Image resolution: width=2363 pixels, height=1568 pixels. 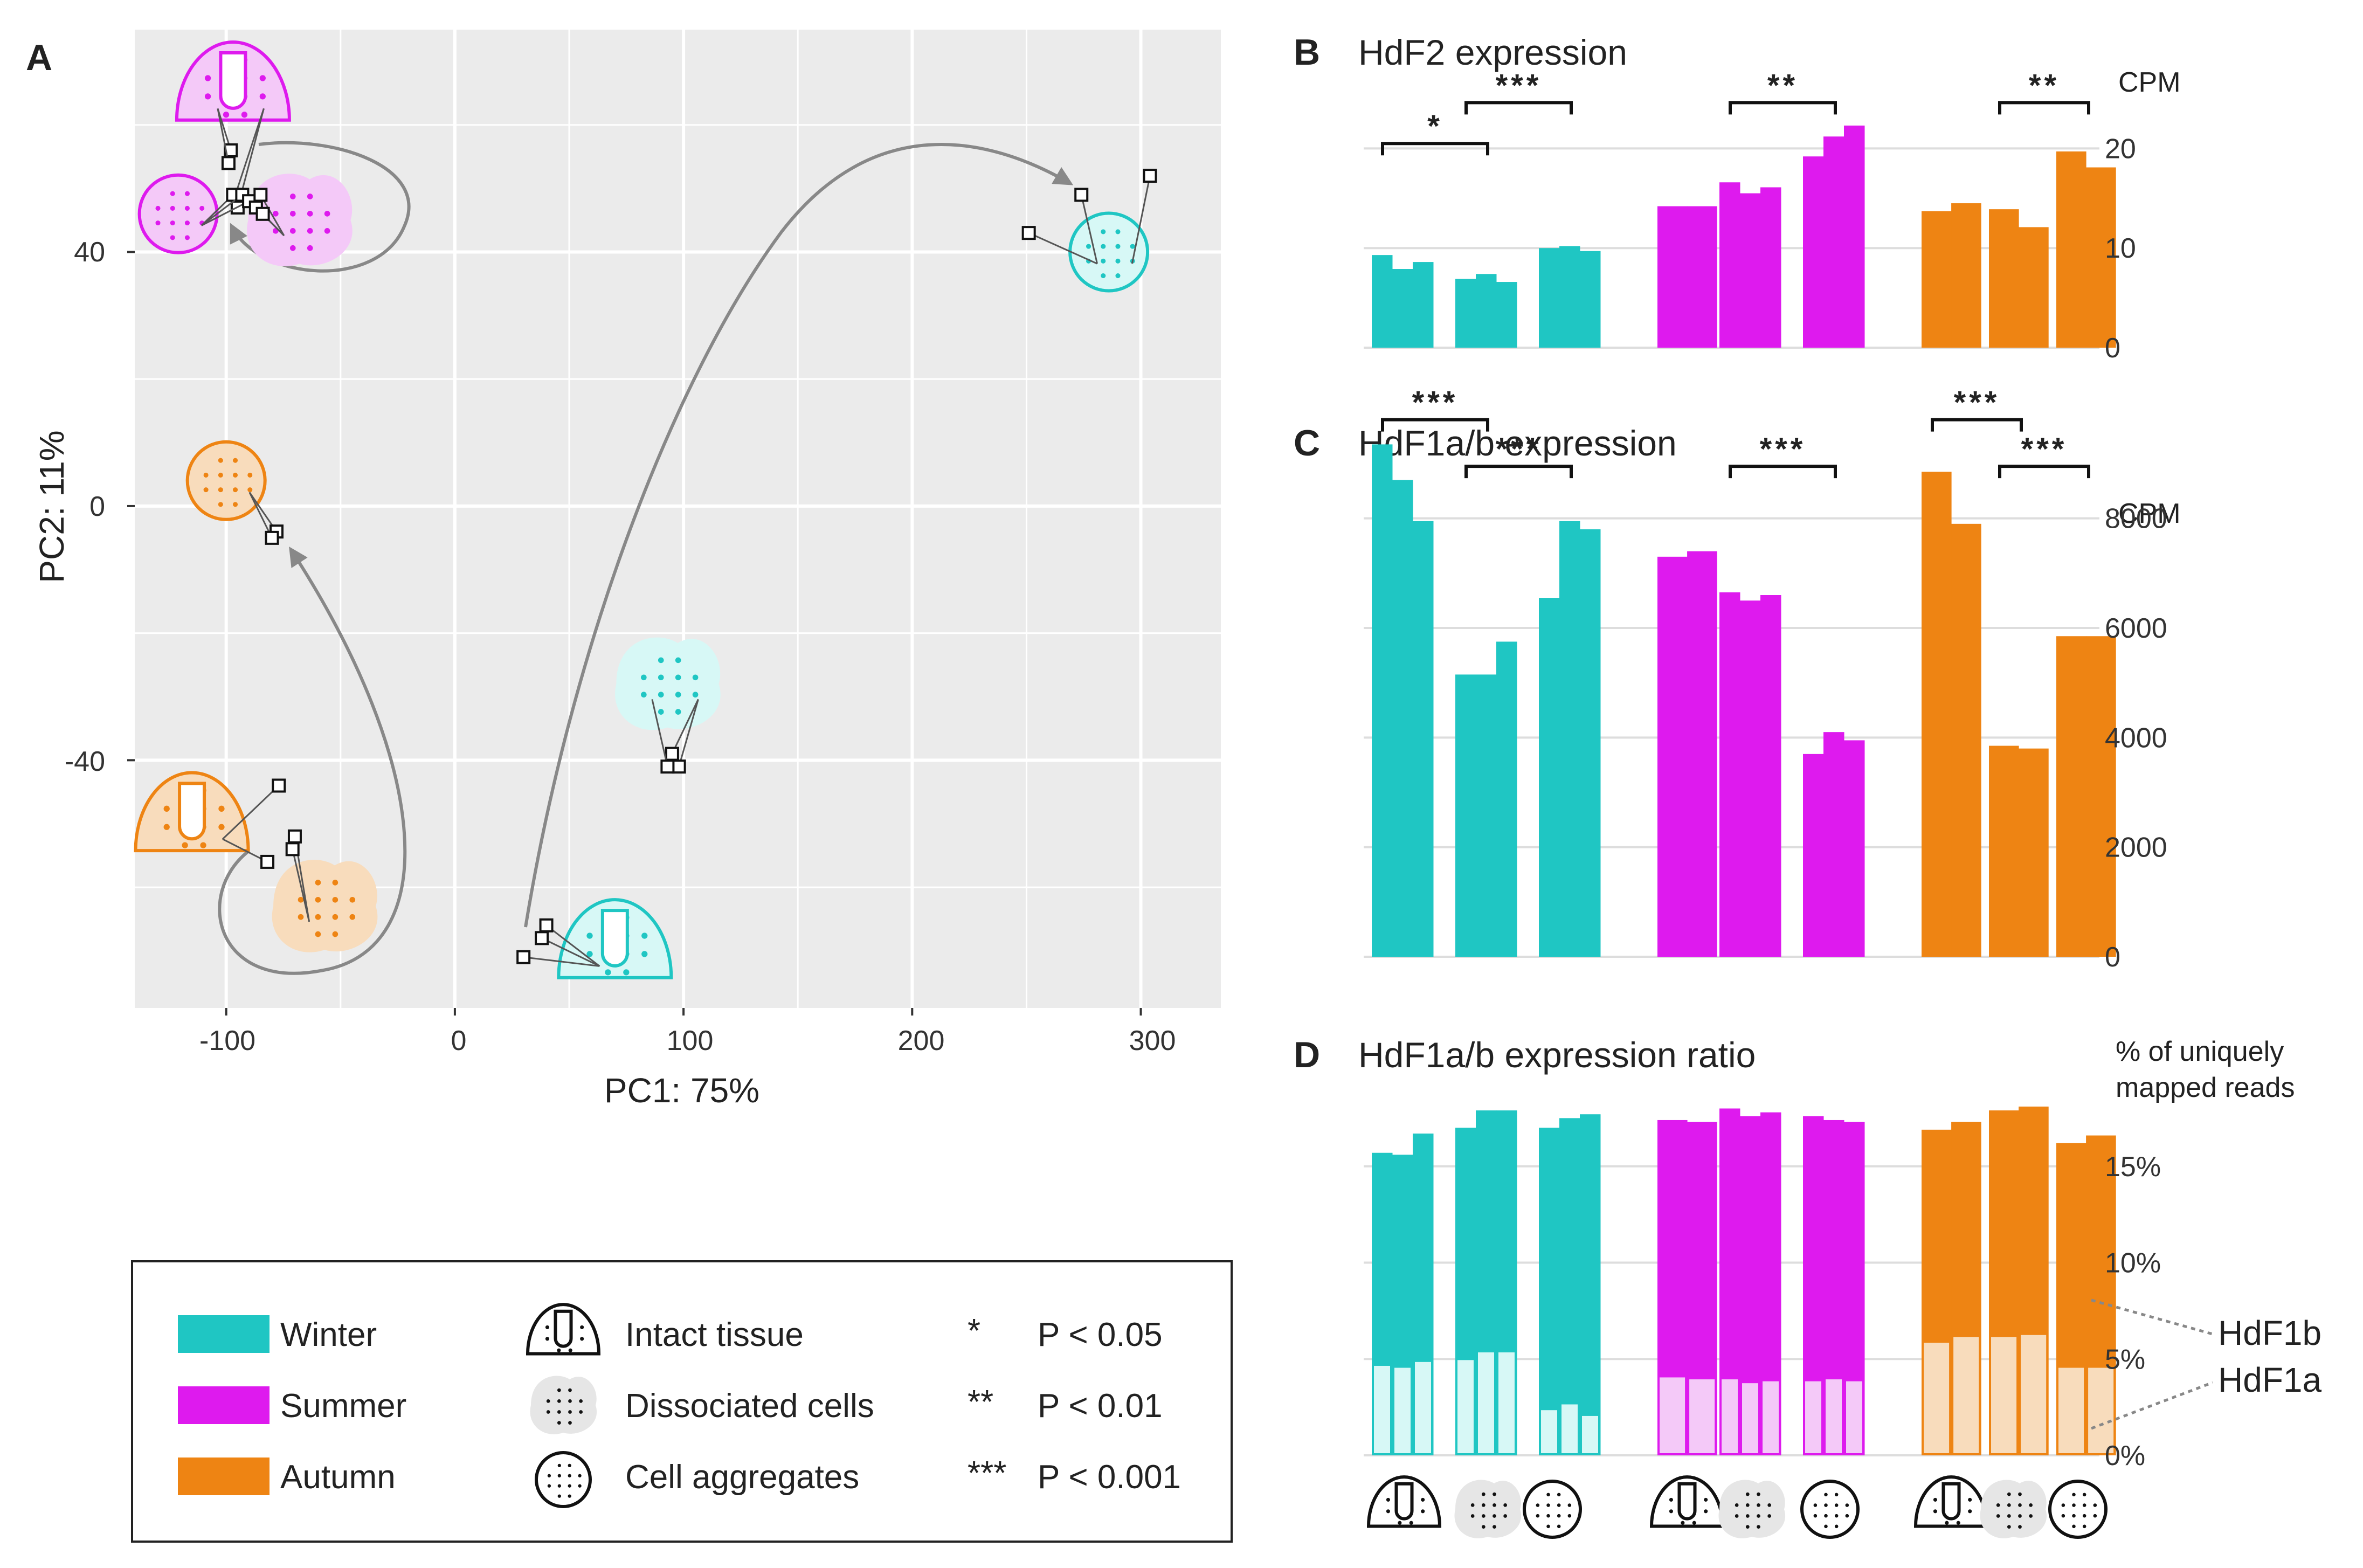 What do you see at coordinates (563, 1328) in the screenshot?
I see `tissue-lumen` at bounding box center [563, 1328].